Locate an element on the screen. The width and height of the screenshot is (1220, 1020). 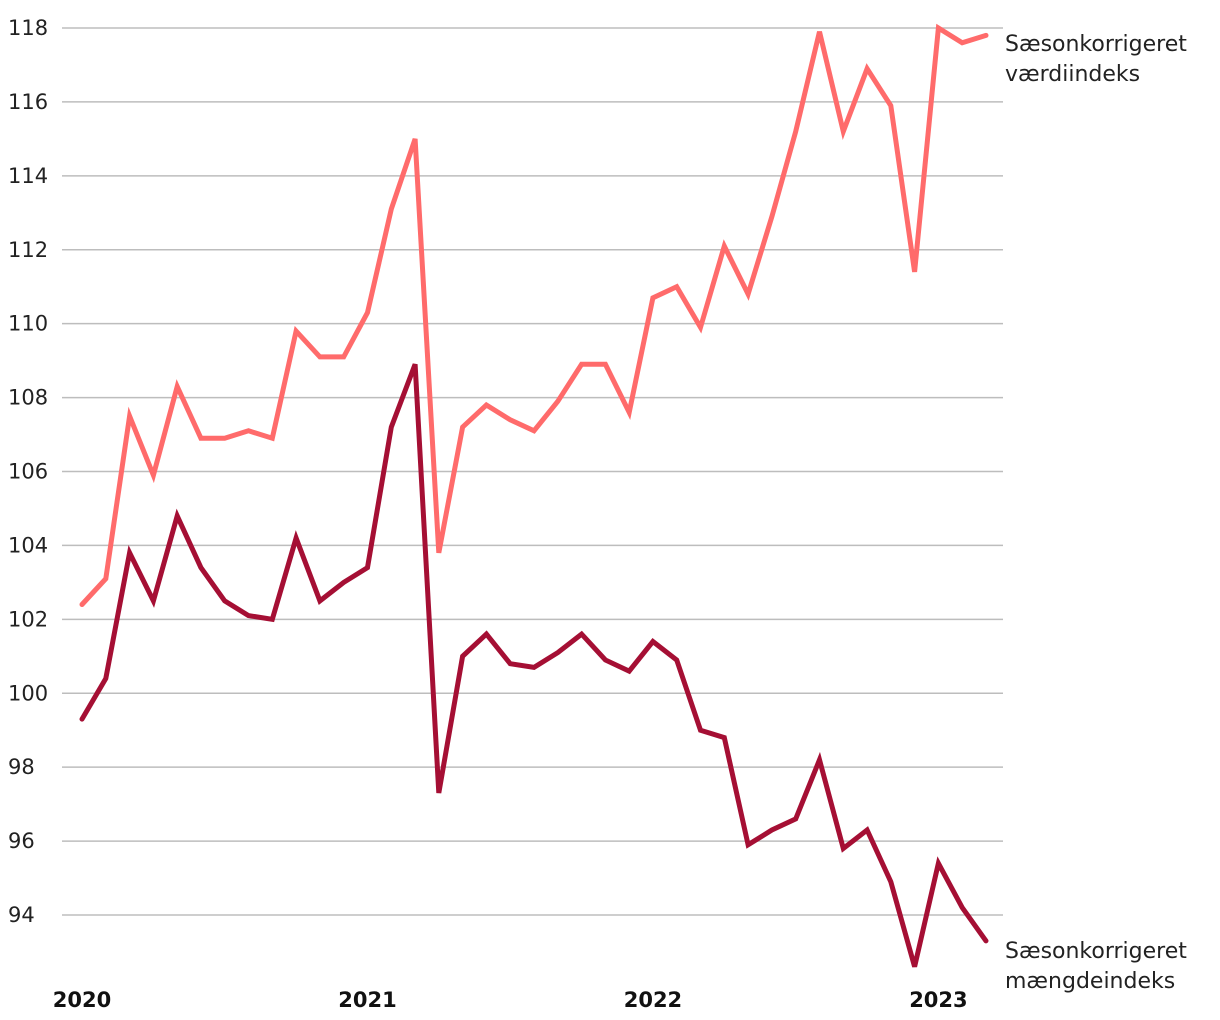
series-label-1: Sæsonkorrigeret is located at coordinates (1096, 951).